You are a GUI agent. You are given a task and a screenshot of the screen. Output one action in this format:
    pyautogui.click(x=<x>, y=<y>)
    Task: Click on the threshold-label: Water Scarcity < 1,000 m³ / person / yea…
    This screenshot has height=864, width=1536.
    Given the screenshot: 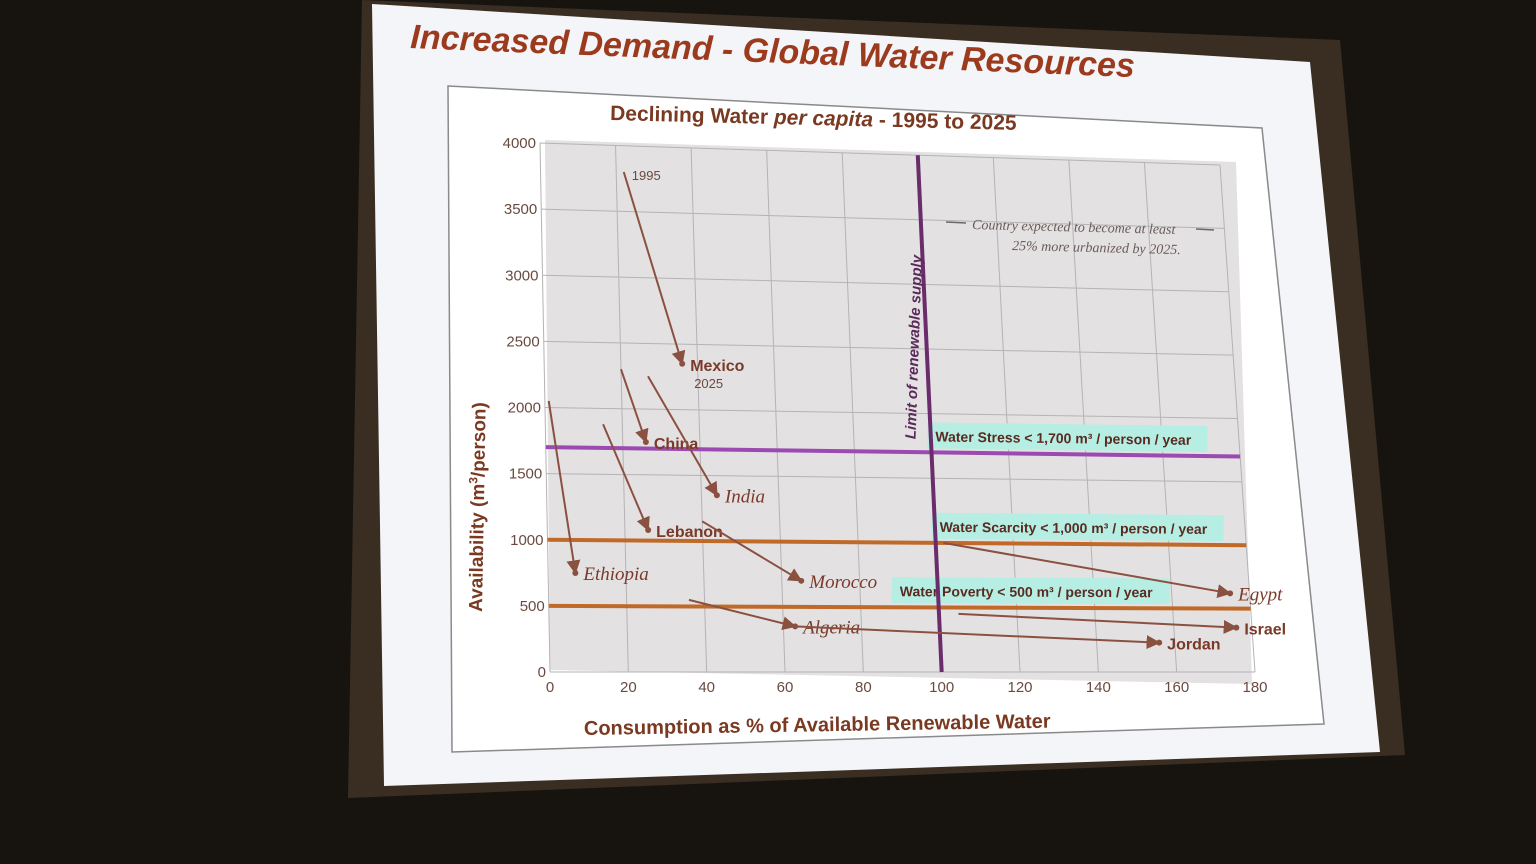 What is the action you would take?
    pyautogui.click(x=1077, y=527)
    